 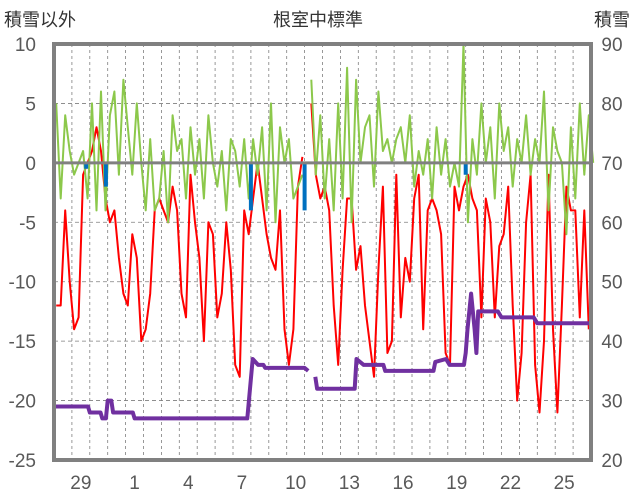 I want to click on series-line-blue, so click(x=276, y=186).